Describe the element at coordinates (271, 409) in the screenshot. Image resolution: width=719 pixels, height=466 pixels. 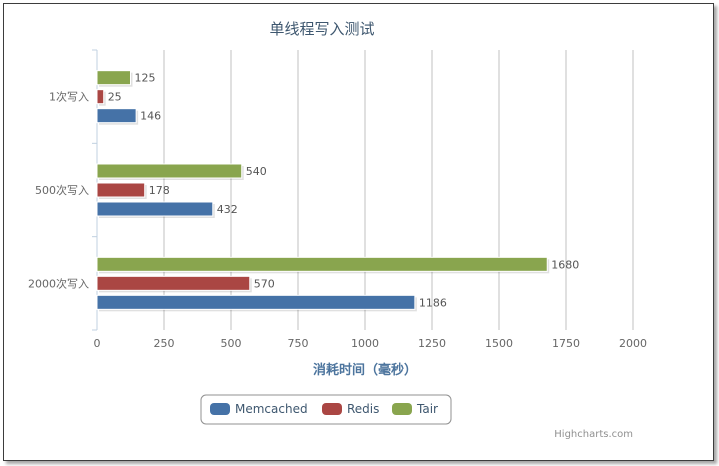
I see `legend-item-label: Memcached` at that location.